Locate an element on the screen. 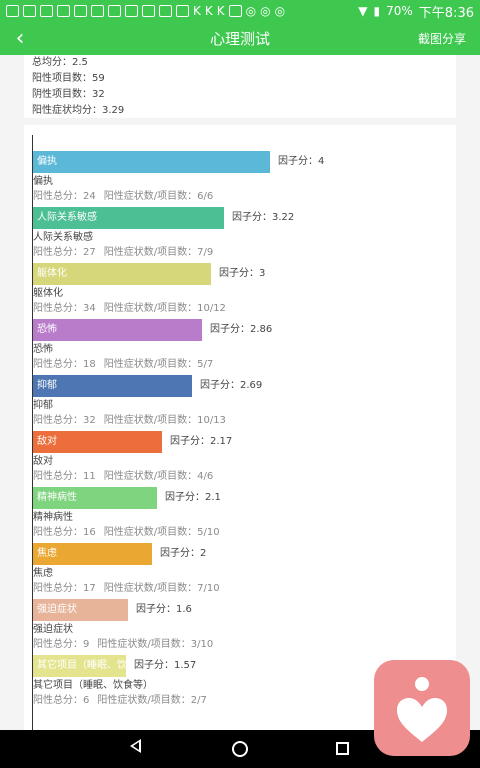 The height and width of the screenshot is (768, 480). status-bar: K K K ◎ ◎ ◎ ▼ ▮ 70% 下午8:36 is located at coordinates (240, 11).